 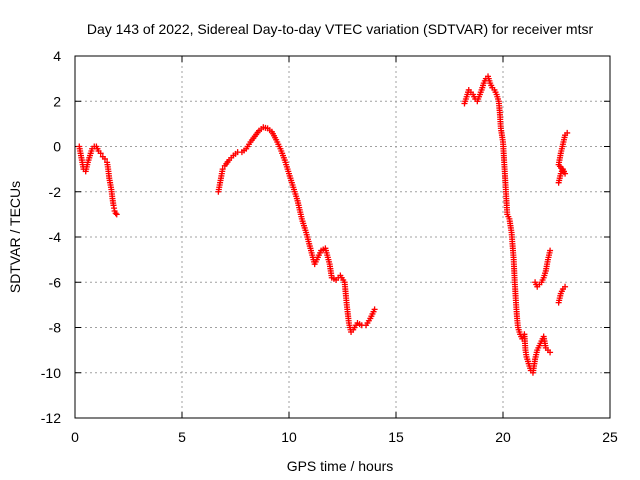 What do you see at coordinates (610, 437) in the screenshot?
I see `x-tick-label: 25` at bounding box center [610, 437].